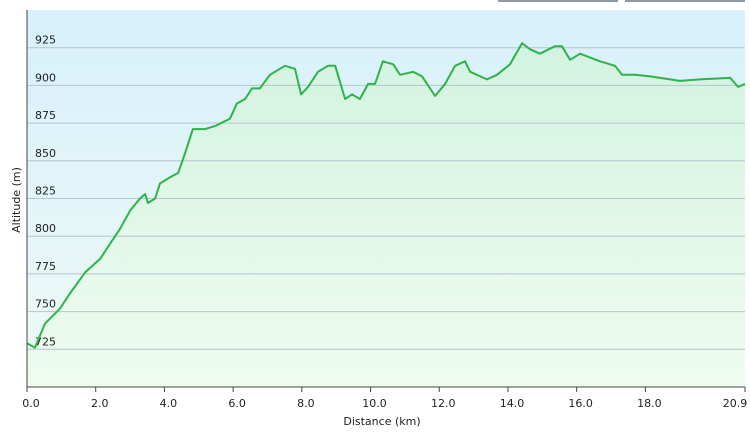 The height and width of the screenshot is (440, 750). I want to click on x-tick-label: 4.0, so click(169, 403).